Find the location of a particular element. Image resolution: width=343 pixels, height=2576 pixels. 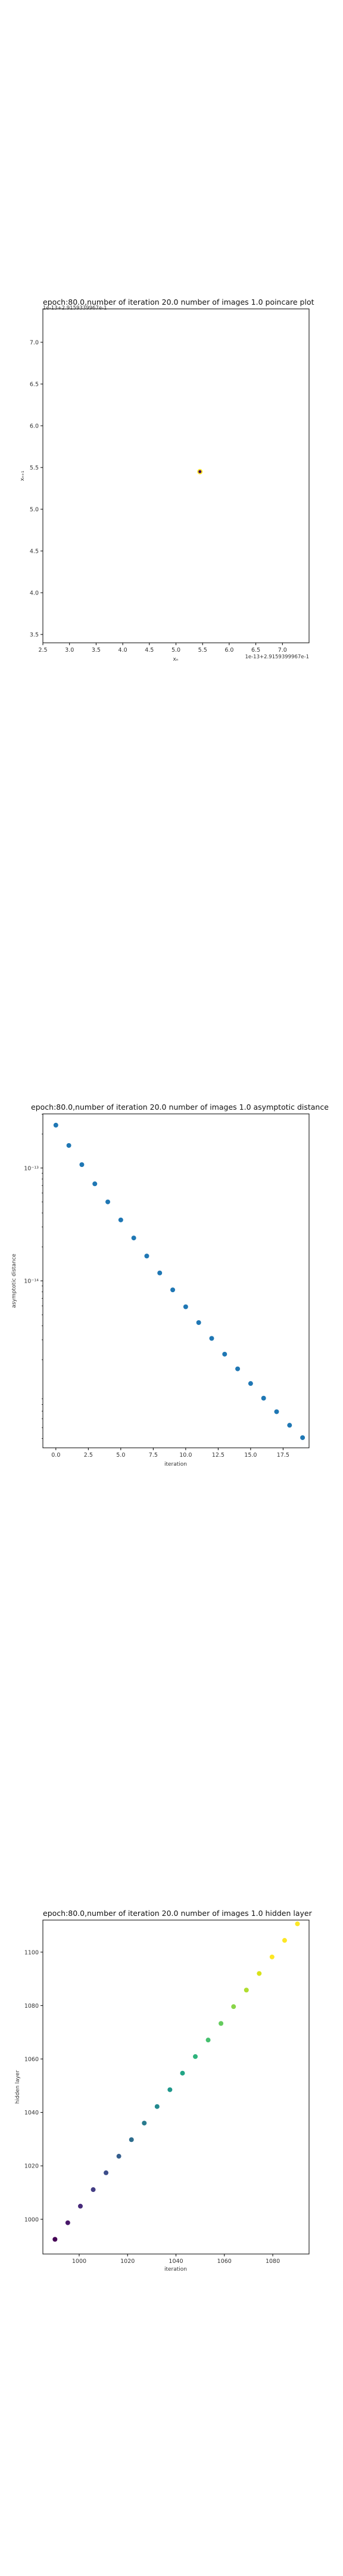

poincare-y-tick-label: 3.5 is located at coordinates (35, 636).